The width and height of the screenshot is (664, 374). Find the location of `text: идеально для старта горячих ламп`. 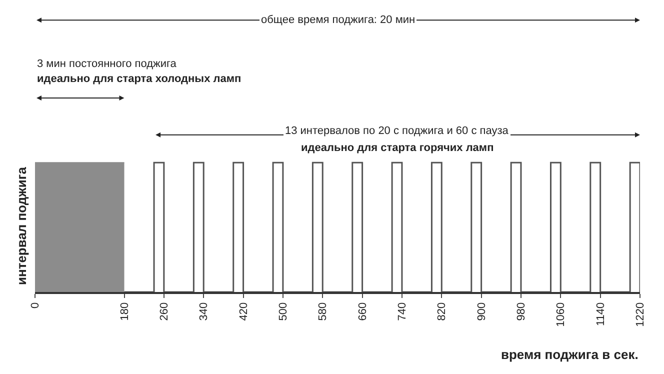

text: идеально для старта горячих ламп is located at coordinates (397, 148).